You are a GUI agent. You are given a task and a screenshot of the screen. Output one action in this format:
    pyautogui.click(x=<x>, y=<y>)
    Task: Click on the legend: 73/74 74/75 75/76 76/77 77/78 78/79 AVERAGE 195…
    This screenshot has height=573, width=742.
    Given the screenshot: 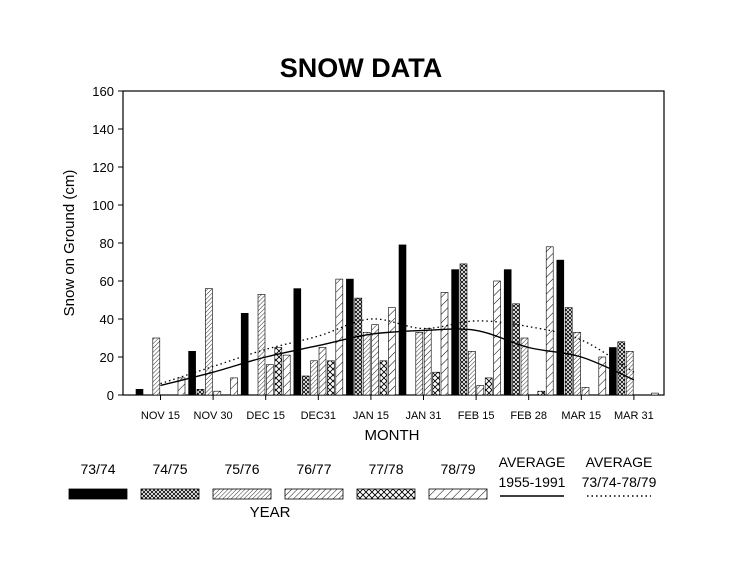 What is the action you would take?
    pyautogui.click(x=362, y=477)
    